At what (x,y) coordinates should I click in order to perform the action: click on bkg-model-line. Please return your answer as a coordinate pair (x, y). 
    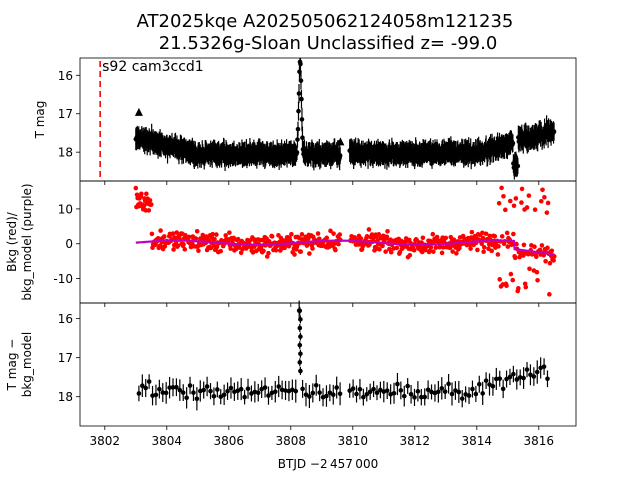
    Looking at the image, I should click on (345, 247).